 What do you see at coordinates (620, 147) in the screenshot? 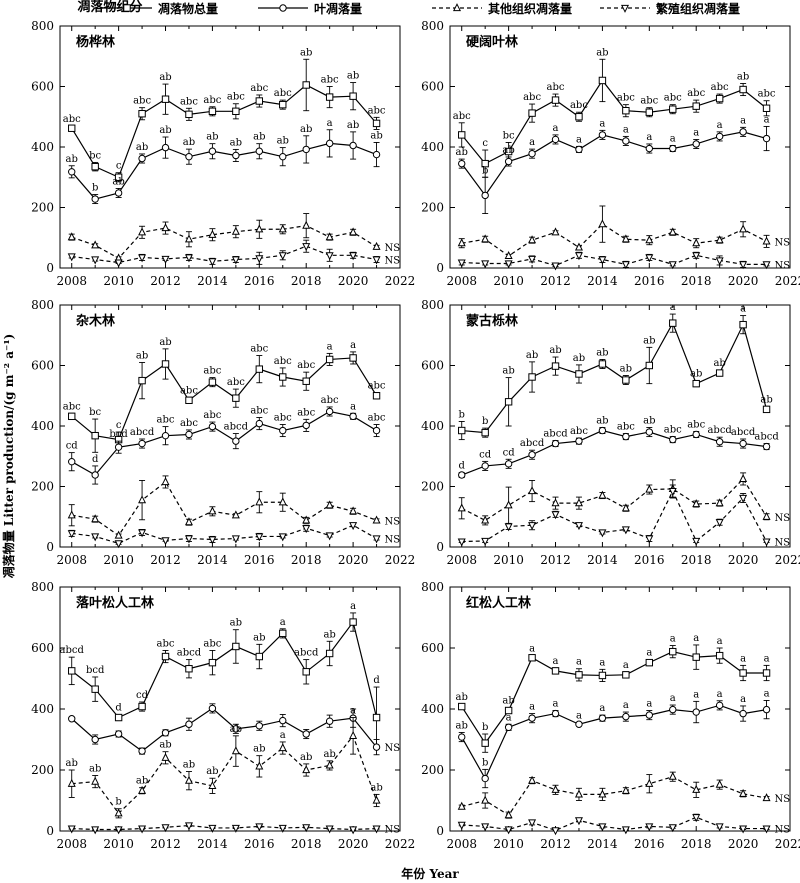
I see `plot-frame` at bounding box center [620, 147].